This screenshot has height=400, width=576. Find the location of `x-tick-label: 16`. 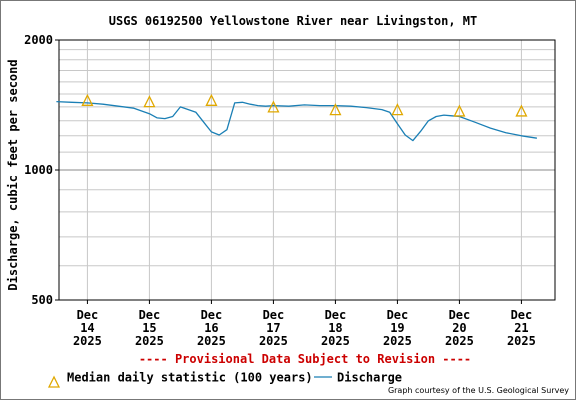

x-tick-label: 16 is located at coordinates (211, 328).